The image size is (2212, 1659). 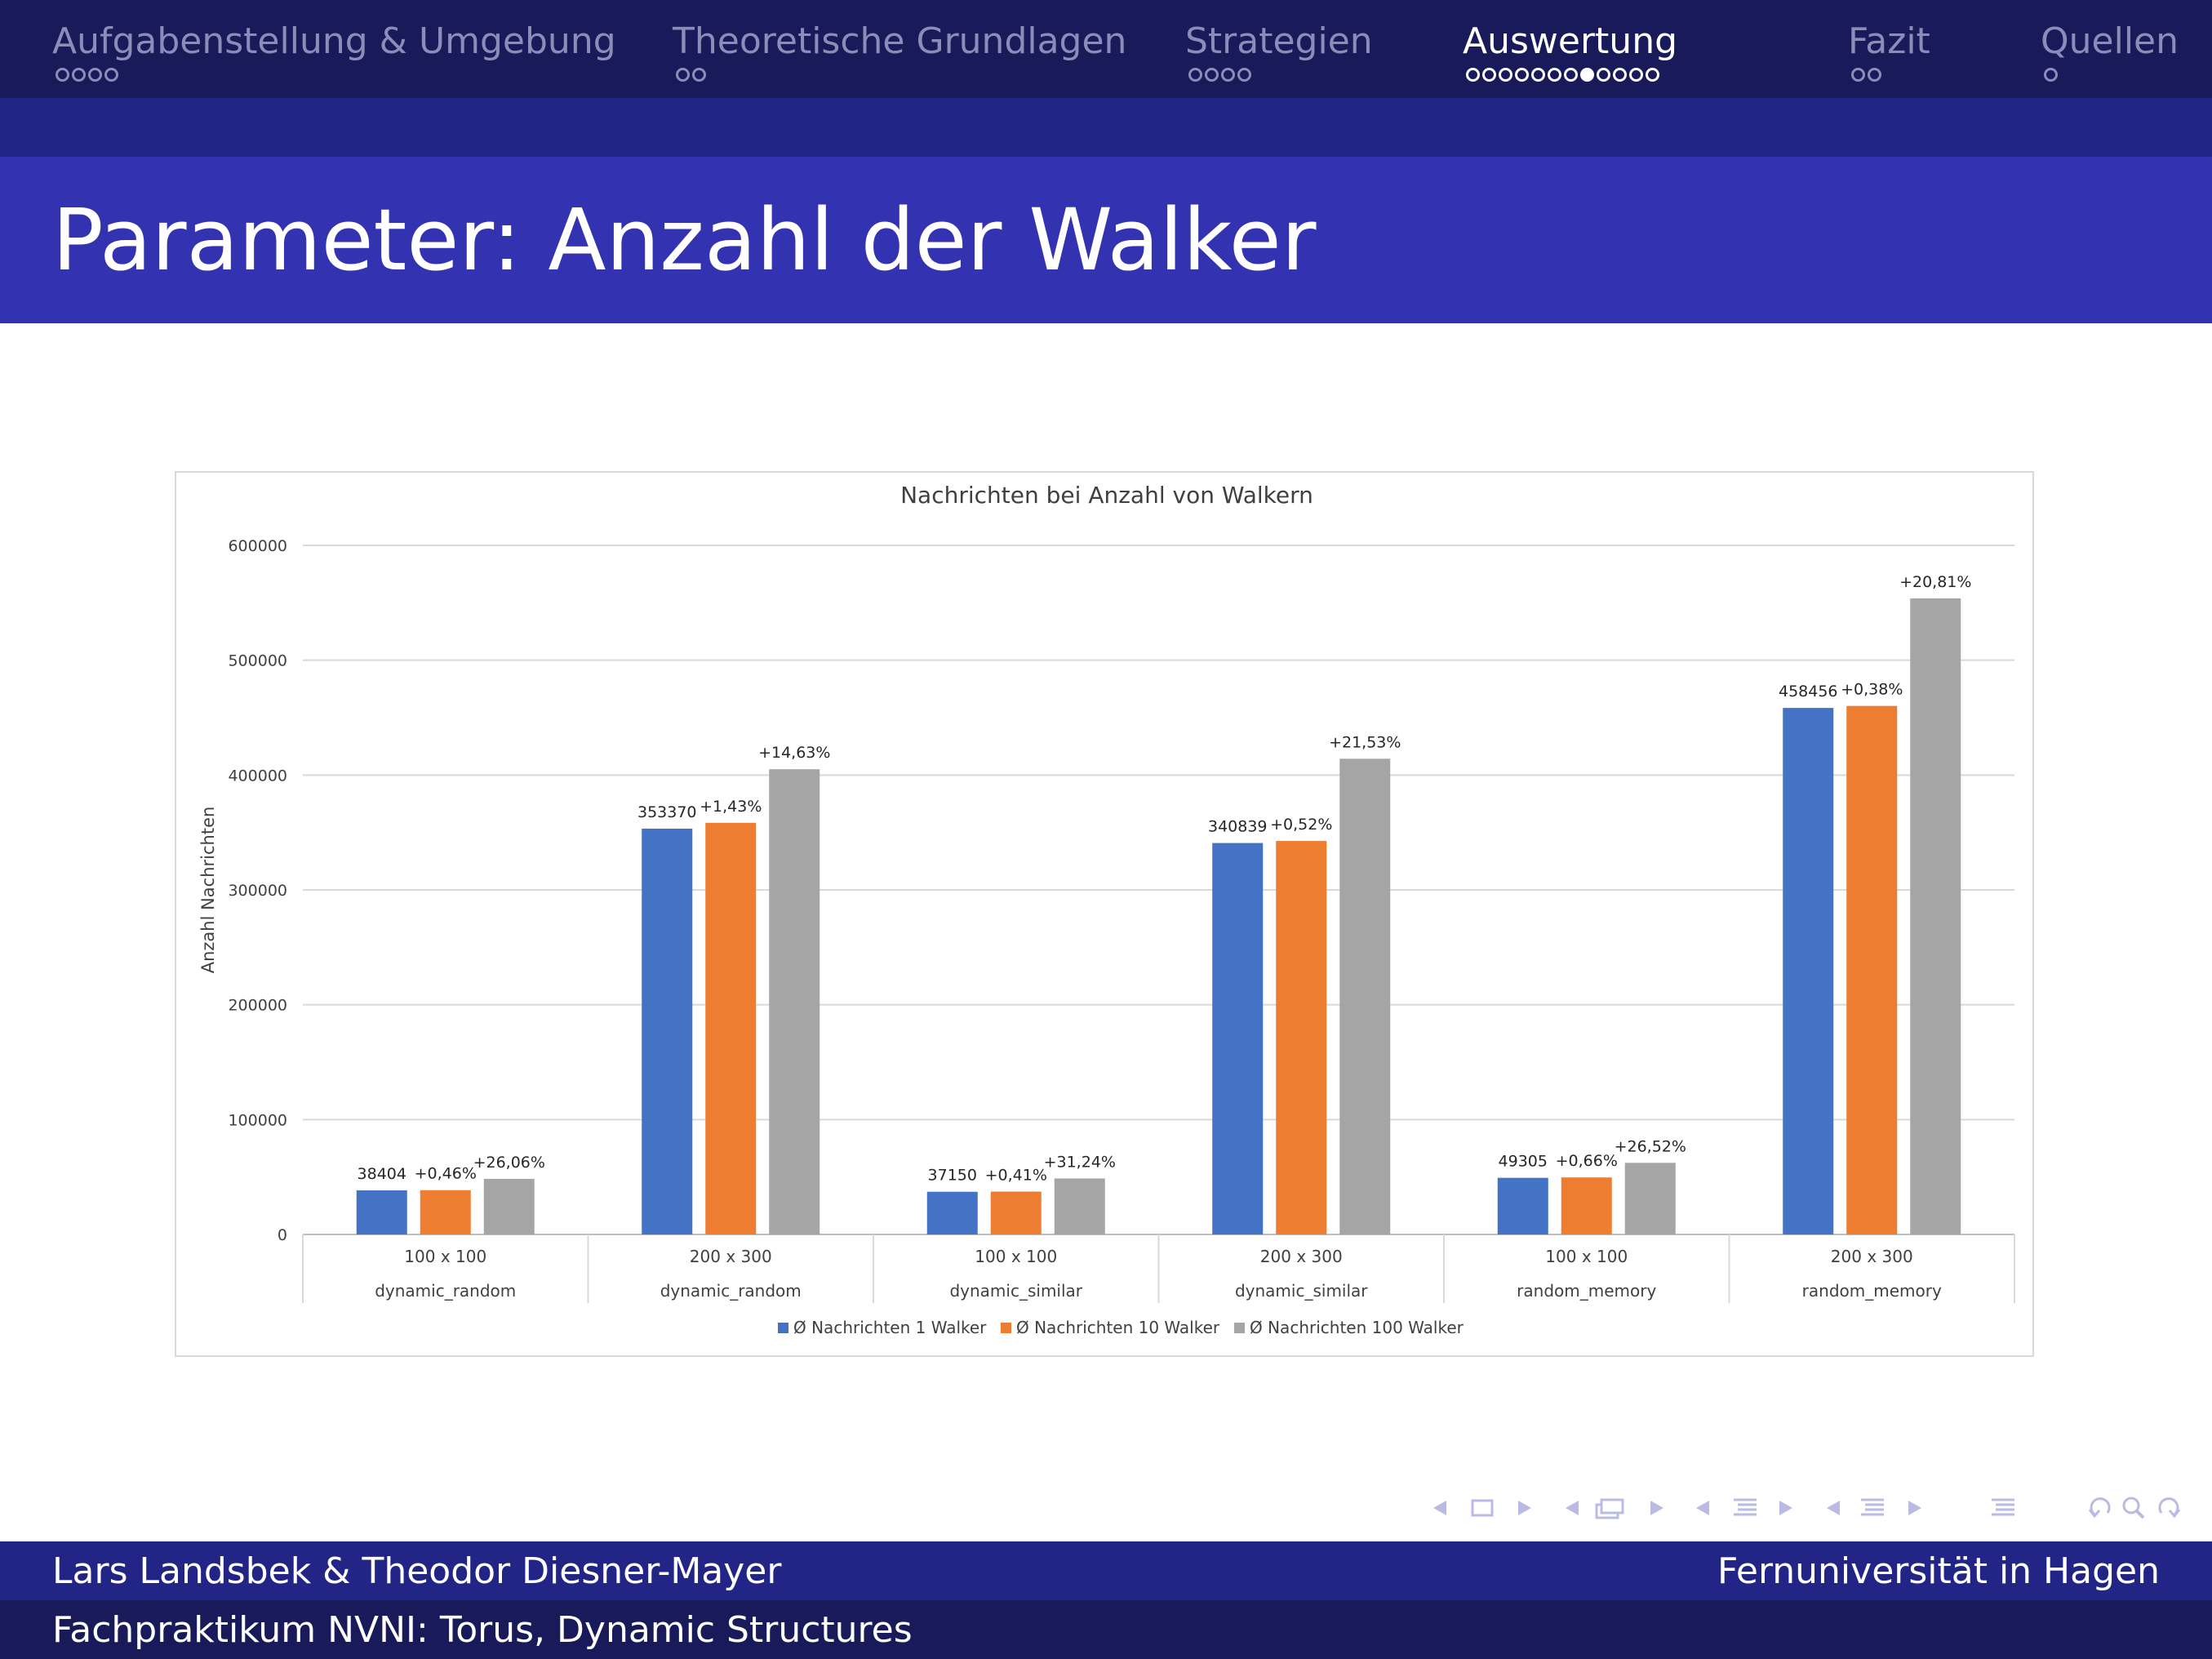 I want to click on nav-section-2: Theoretische Grundlagen, so click(x=899, y=52).